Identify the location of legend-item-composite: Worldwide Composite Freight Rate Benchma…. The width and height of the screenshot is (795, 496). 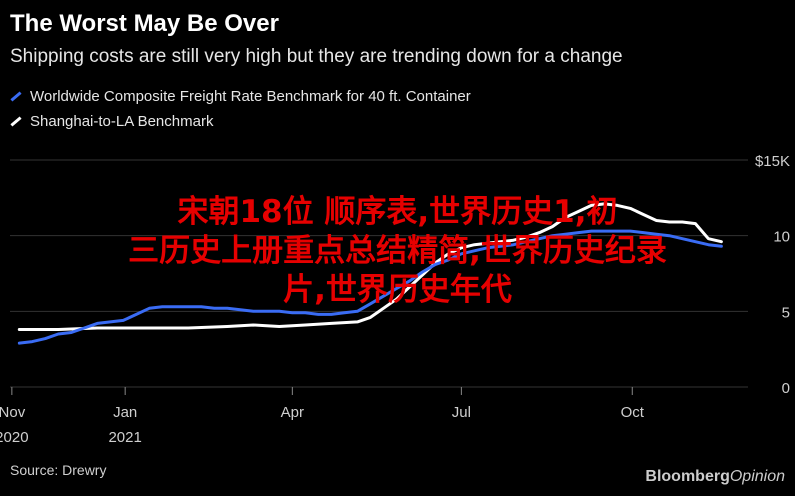
(240, 96).